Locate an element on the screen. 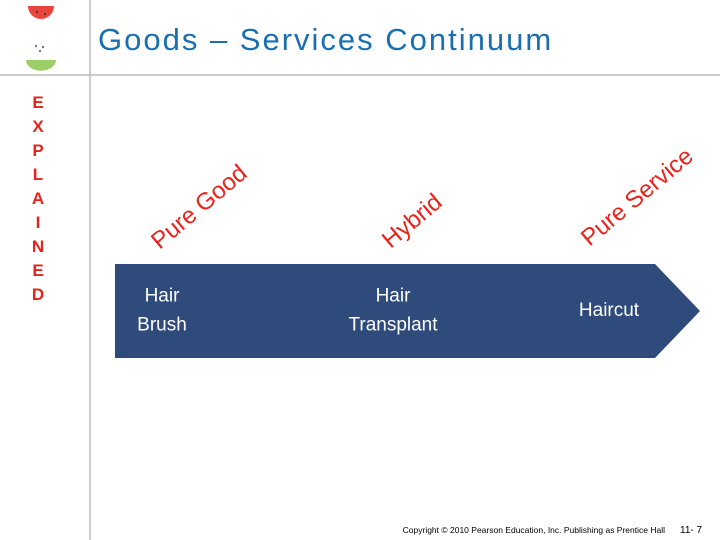 This screenshot has height=540, width=720. page-number: 11- 7 is located at coordinates (691, 530).